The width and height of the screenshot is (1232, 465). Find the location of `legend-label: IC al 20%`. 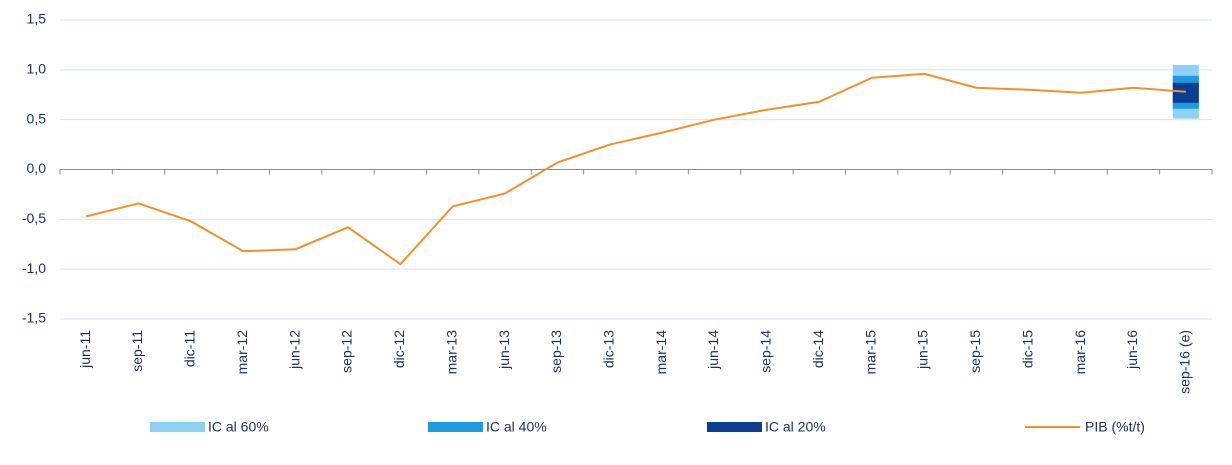

legend-label: IC al 20% is located at coordinates (795, 427).